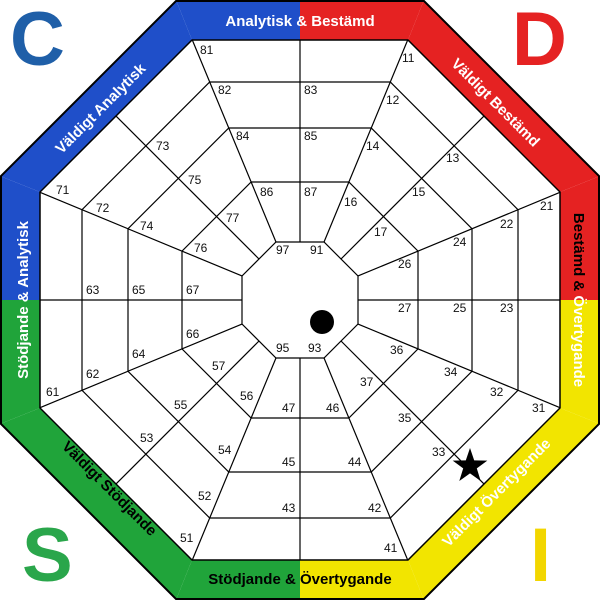 This screenshot has width=600, height=600. Describe the element at coordinates (147, 226) in the screenshot. I see `cell-74: 74` at that location.